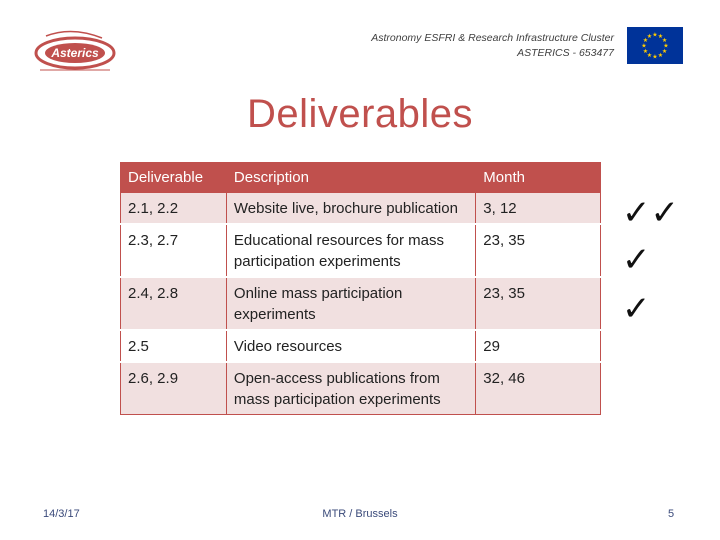 The width and height of the screenshot is (720, 540). Describe the element at coordinates (351, 177) in the screenshot. I see `column-header-description: Description` at that location.